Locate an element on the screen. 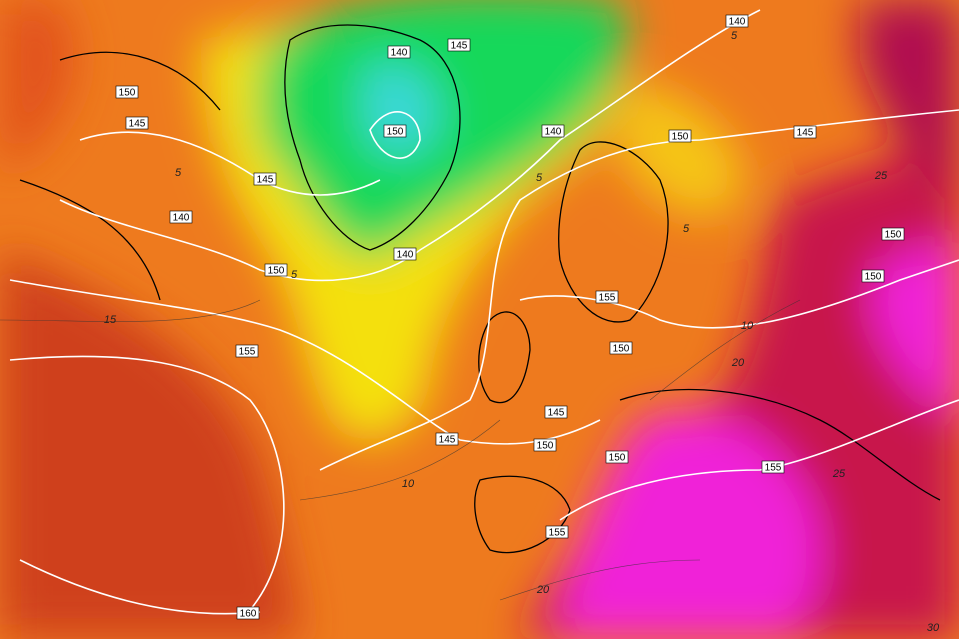 This screenshot has width=959, height=639. height-label: 160 is located at coordinates (248, 614).